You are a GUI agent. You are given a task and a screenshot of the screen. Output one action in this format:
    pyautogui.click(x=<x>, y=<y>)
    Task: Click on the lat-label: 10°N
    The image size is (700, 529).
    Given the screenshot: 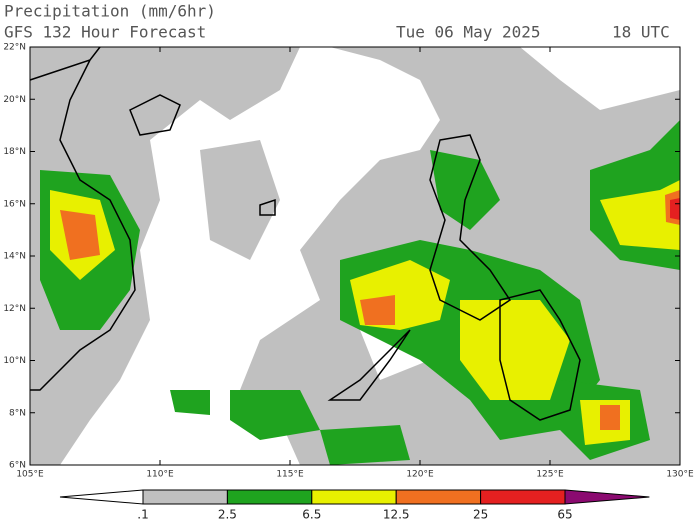 What is the action you would take?
    pyautogui.click(x=14, y=361)
    